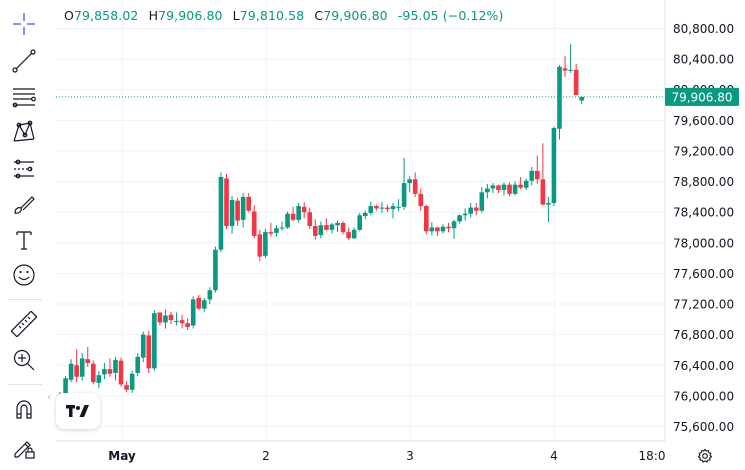  Describe the element at coordinates (703, 305) in the screenshot. I see `price-tick-label: 77,200.00` at that location.